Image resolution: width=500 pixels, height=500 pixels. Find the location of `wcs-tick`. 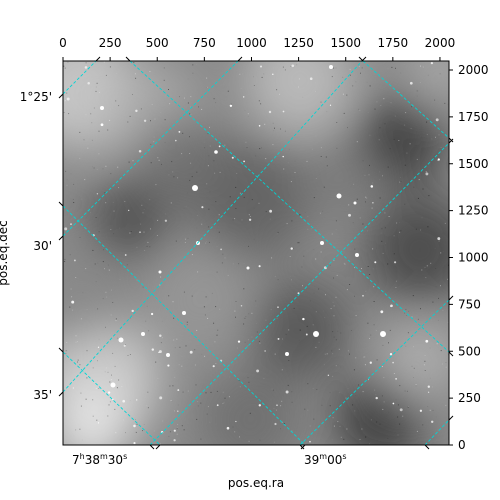

wcs-tick is located at coordinates (61, 350).